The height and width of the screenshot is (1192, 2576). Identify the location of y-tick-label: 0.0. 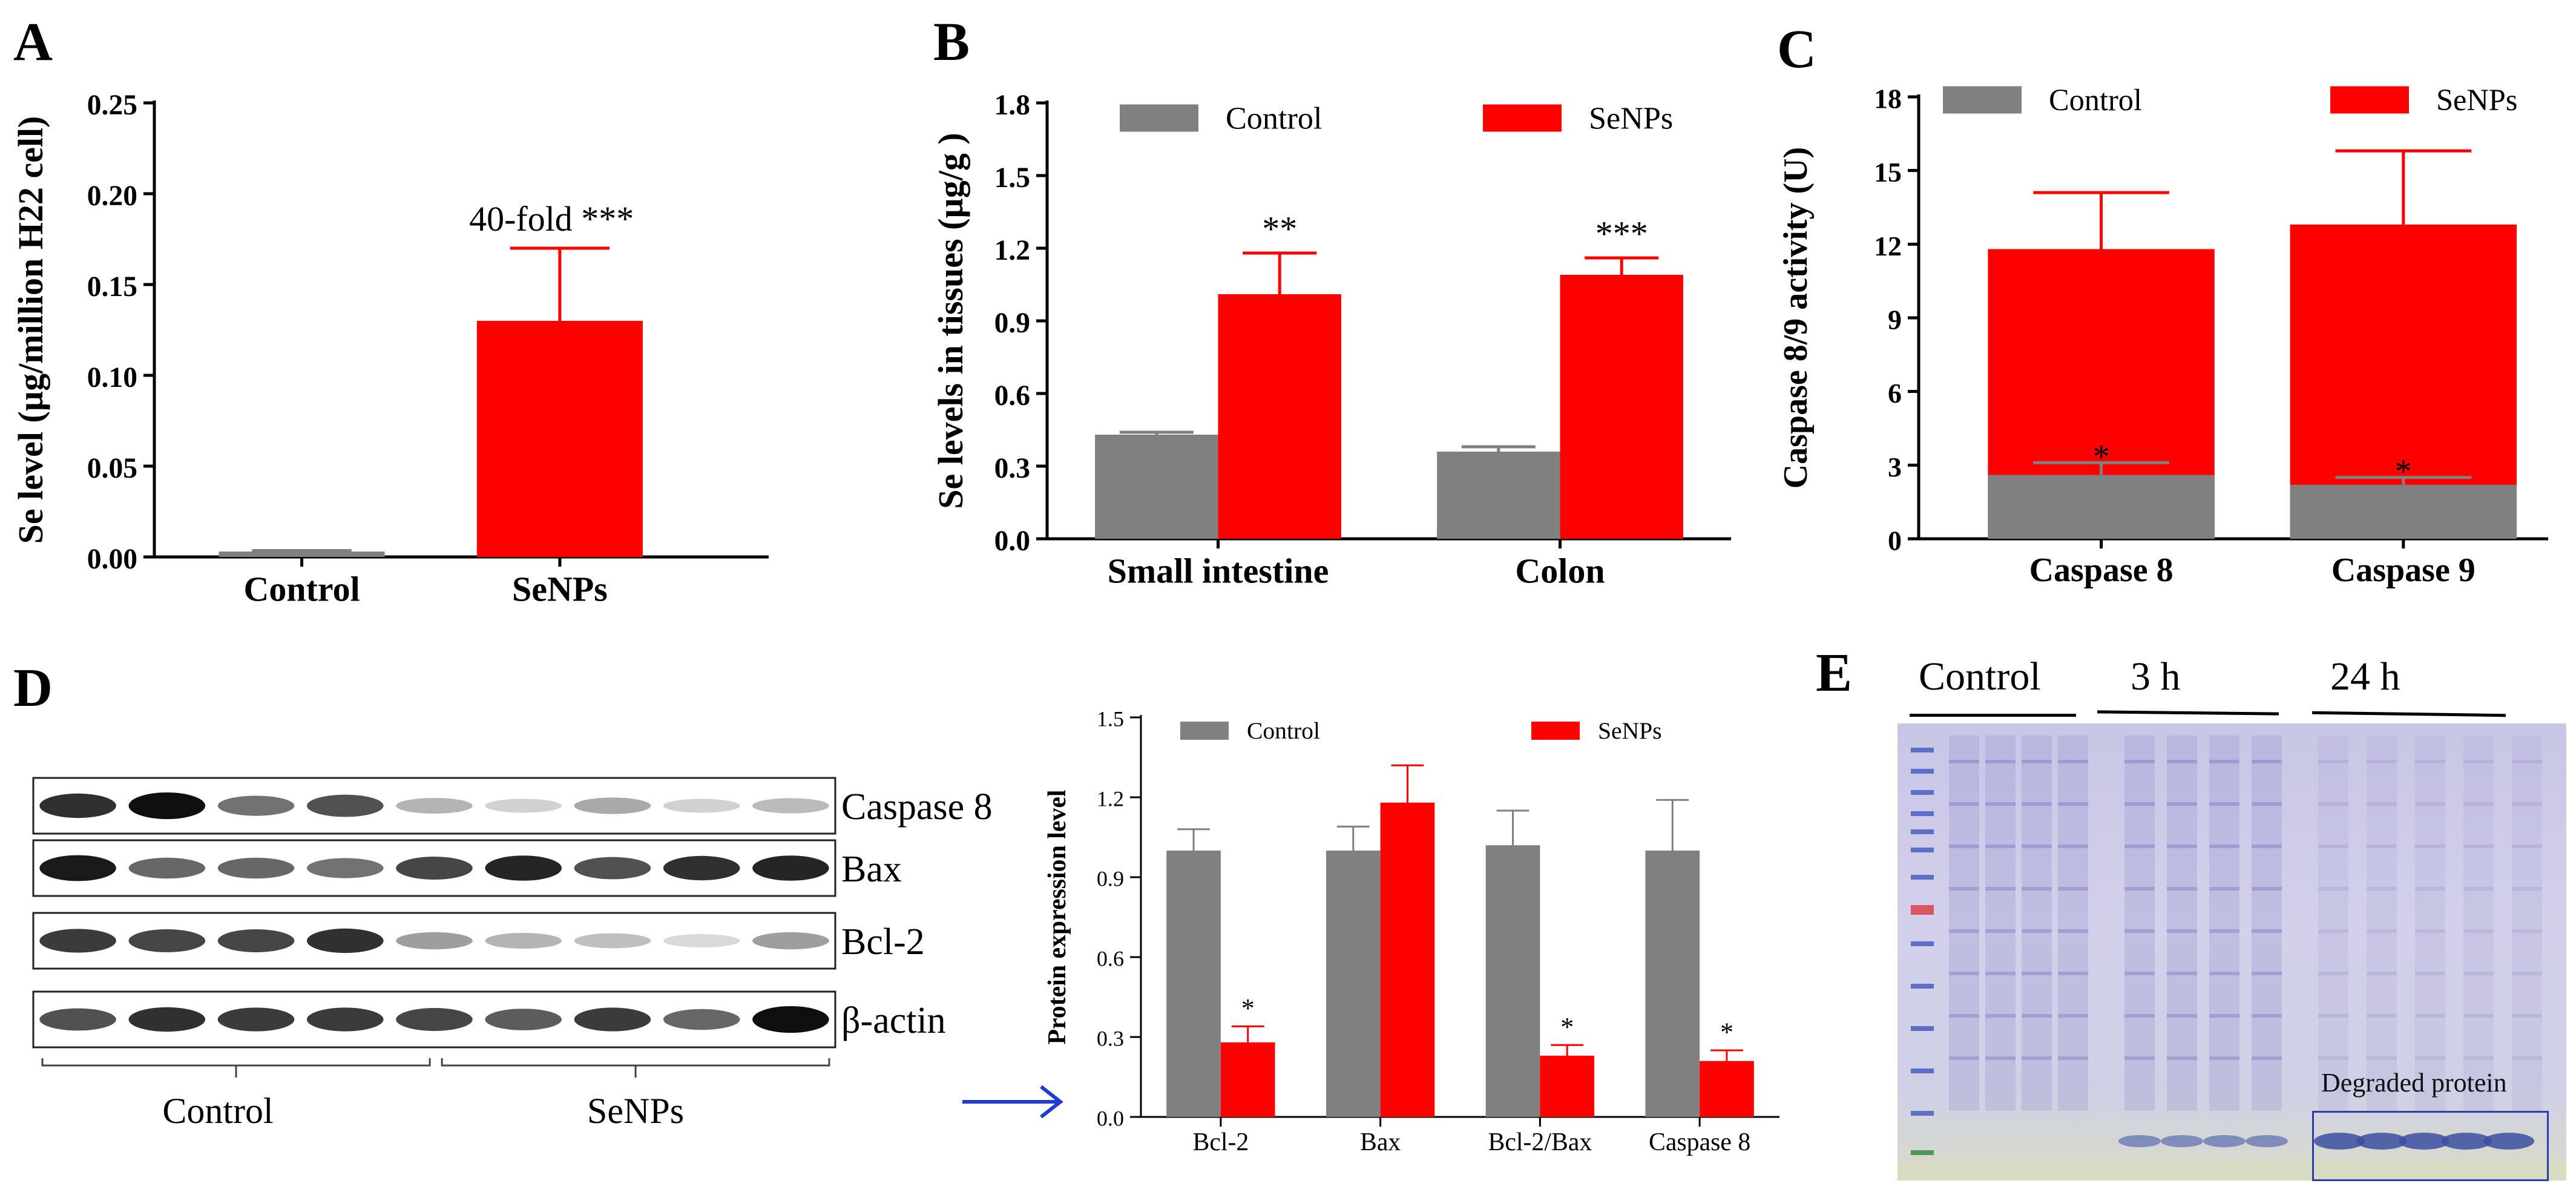
(1110, 1119).